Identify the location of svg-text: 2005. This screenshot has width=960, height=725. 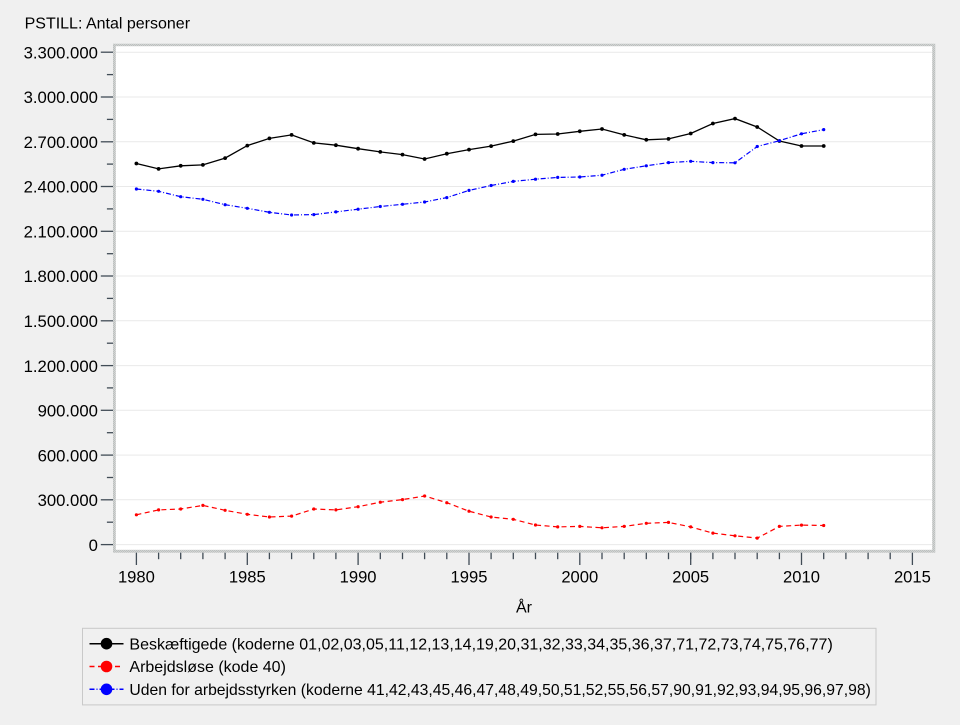
(690, 577).